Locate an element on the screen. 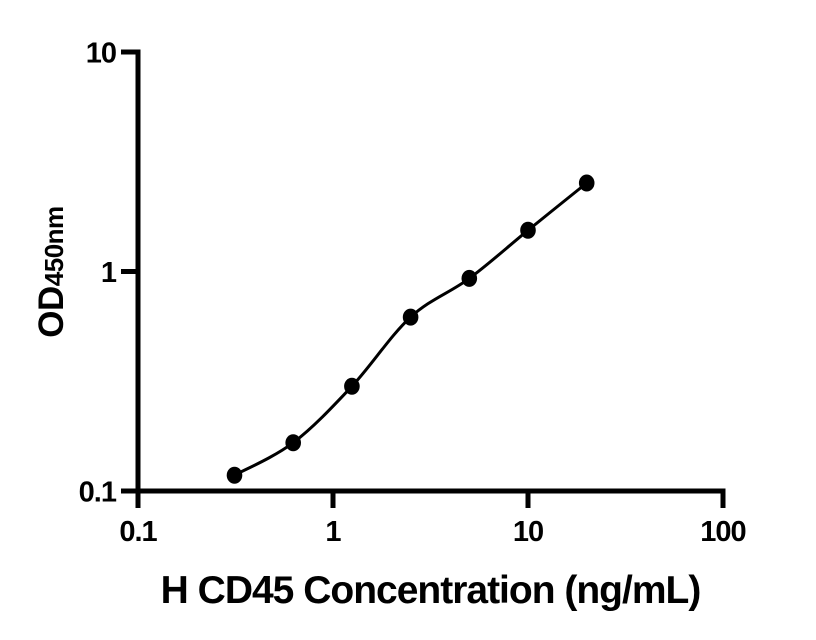 The width and height of the screenshot is (816, 640). x-axis-line is located at coordinates (430, 491).